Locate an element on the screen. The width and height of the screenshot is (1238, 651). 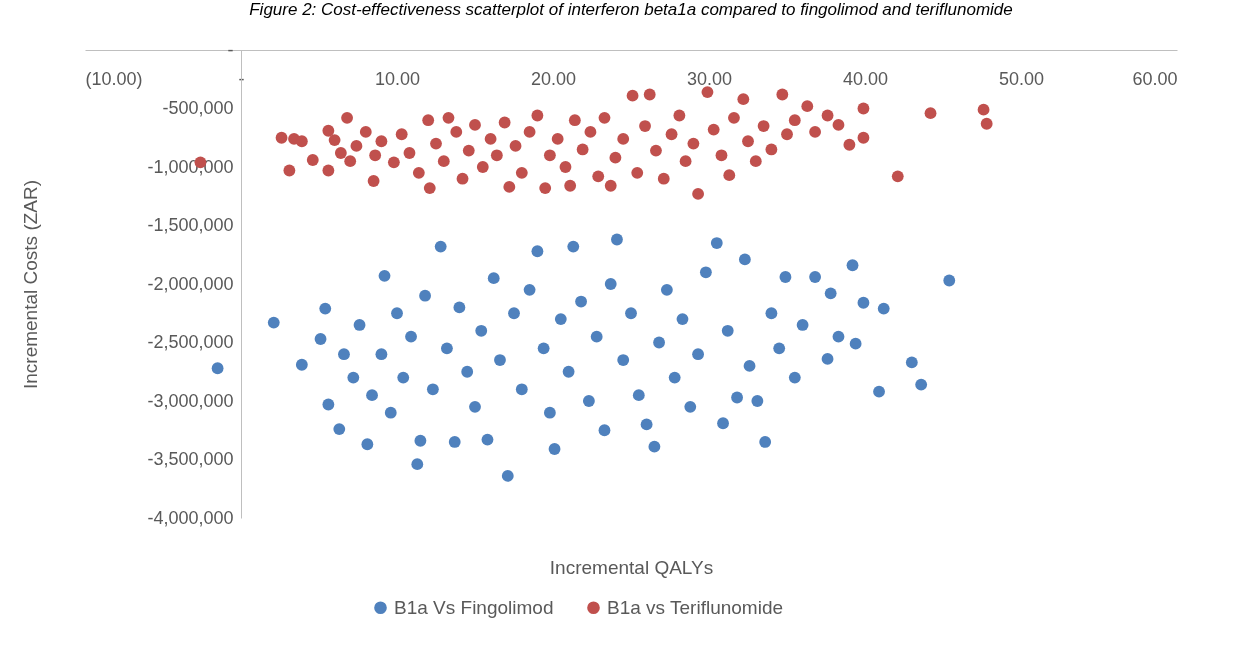
legend-label: B1a vs Teriflunomide is located at coordinates (695, 607).